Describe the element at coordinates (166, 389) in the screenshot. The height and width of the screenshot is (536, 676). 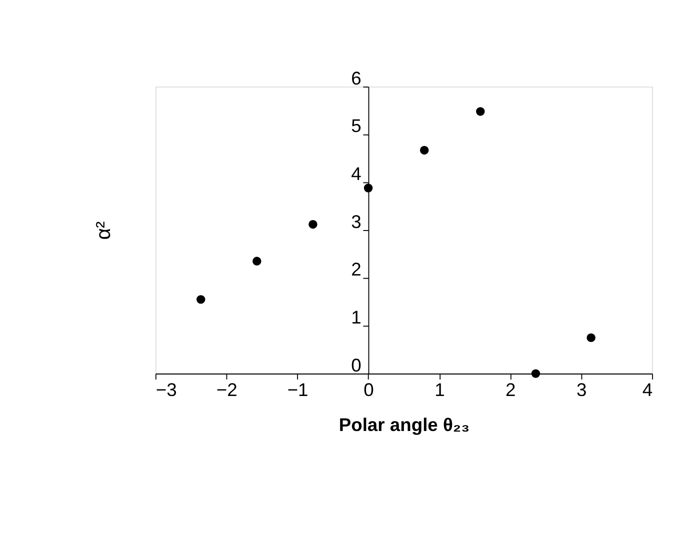
I see `x-tick-label: −3` at that location.